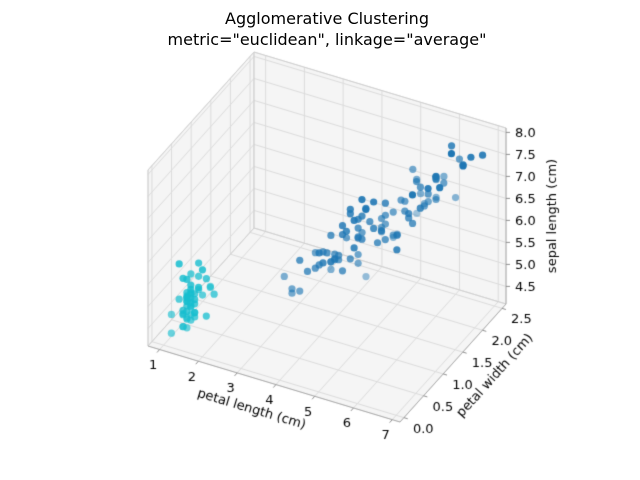 Image resolution: width=640 pixels, height=480 pixels. I want to click on chart-title-line1: Agglomerative Clustering, so click(327, 18).